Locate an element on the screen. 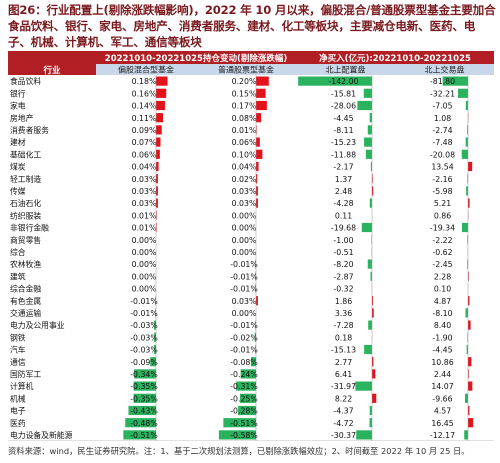 This screenshot has width=500, height=463. column-header: 北上交易盘 is located at coordinates (445, 70).